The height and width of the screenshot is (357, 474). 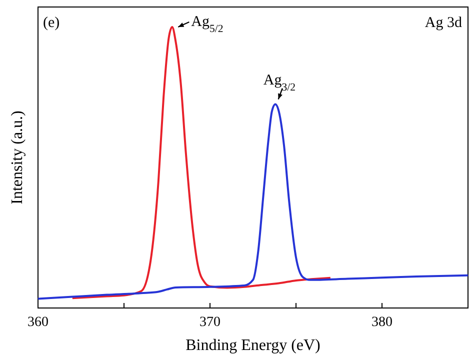 I want to click on x-tick-label: 360, so click(x=38, y=322).